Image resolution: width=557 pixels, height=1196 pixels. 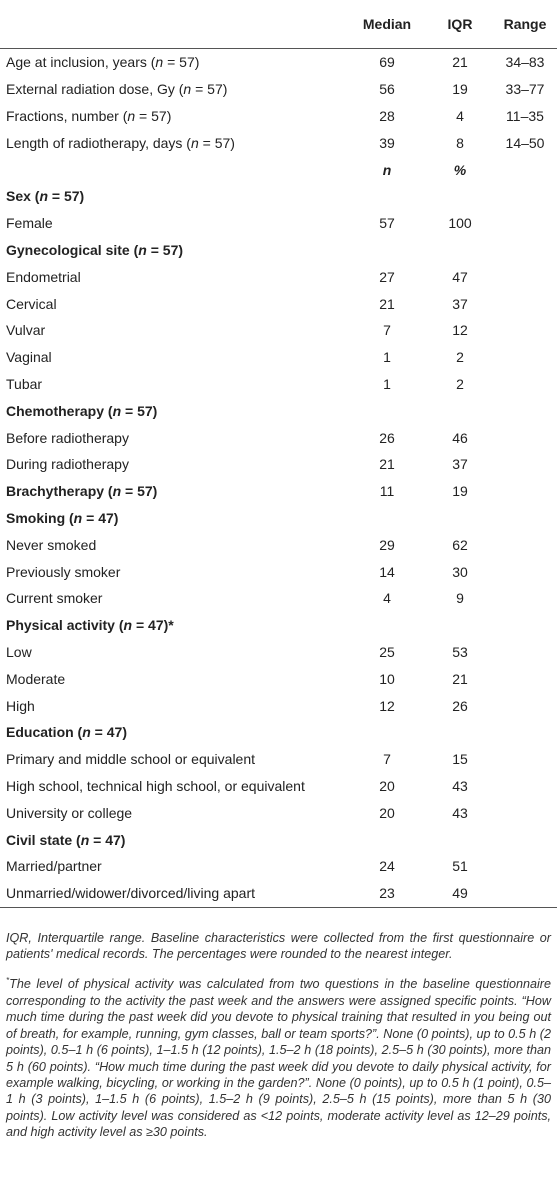 I want to click on row-label: Primary and middle school or equivalent, so click(x=131, y=759).